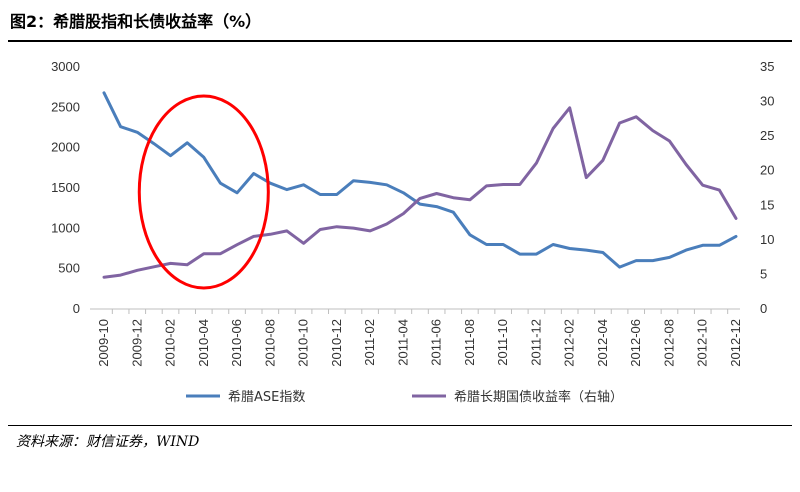 Image resolution: width=800 pixels, height=492 pixels. I want to click on x-tick-label: 2012-06, so click(635, 343).